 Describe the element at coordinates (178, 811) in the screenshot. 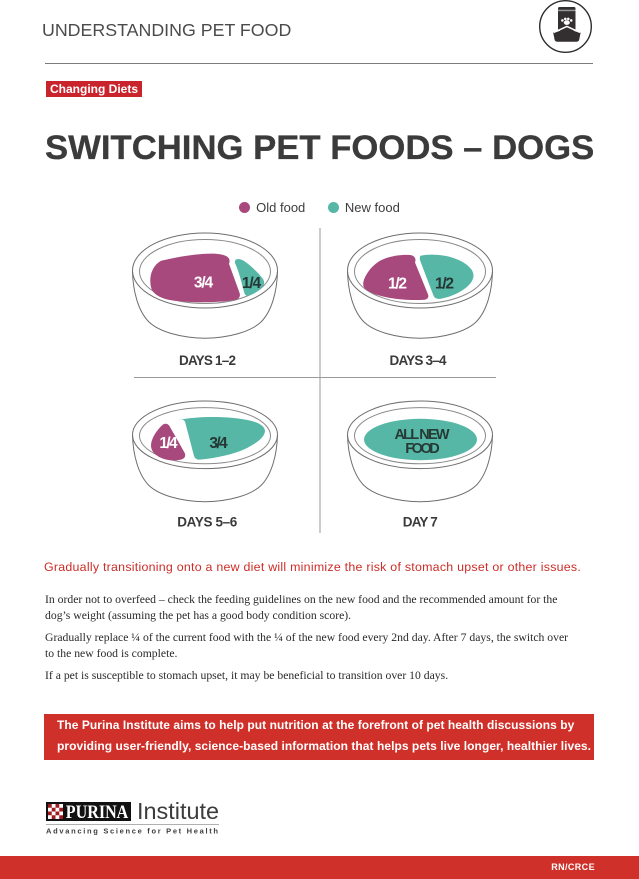

I see `svg-text: Institute` at that location.